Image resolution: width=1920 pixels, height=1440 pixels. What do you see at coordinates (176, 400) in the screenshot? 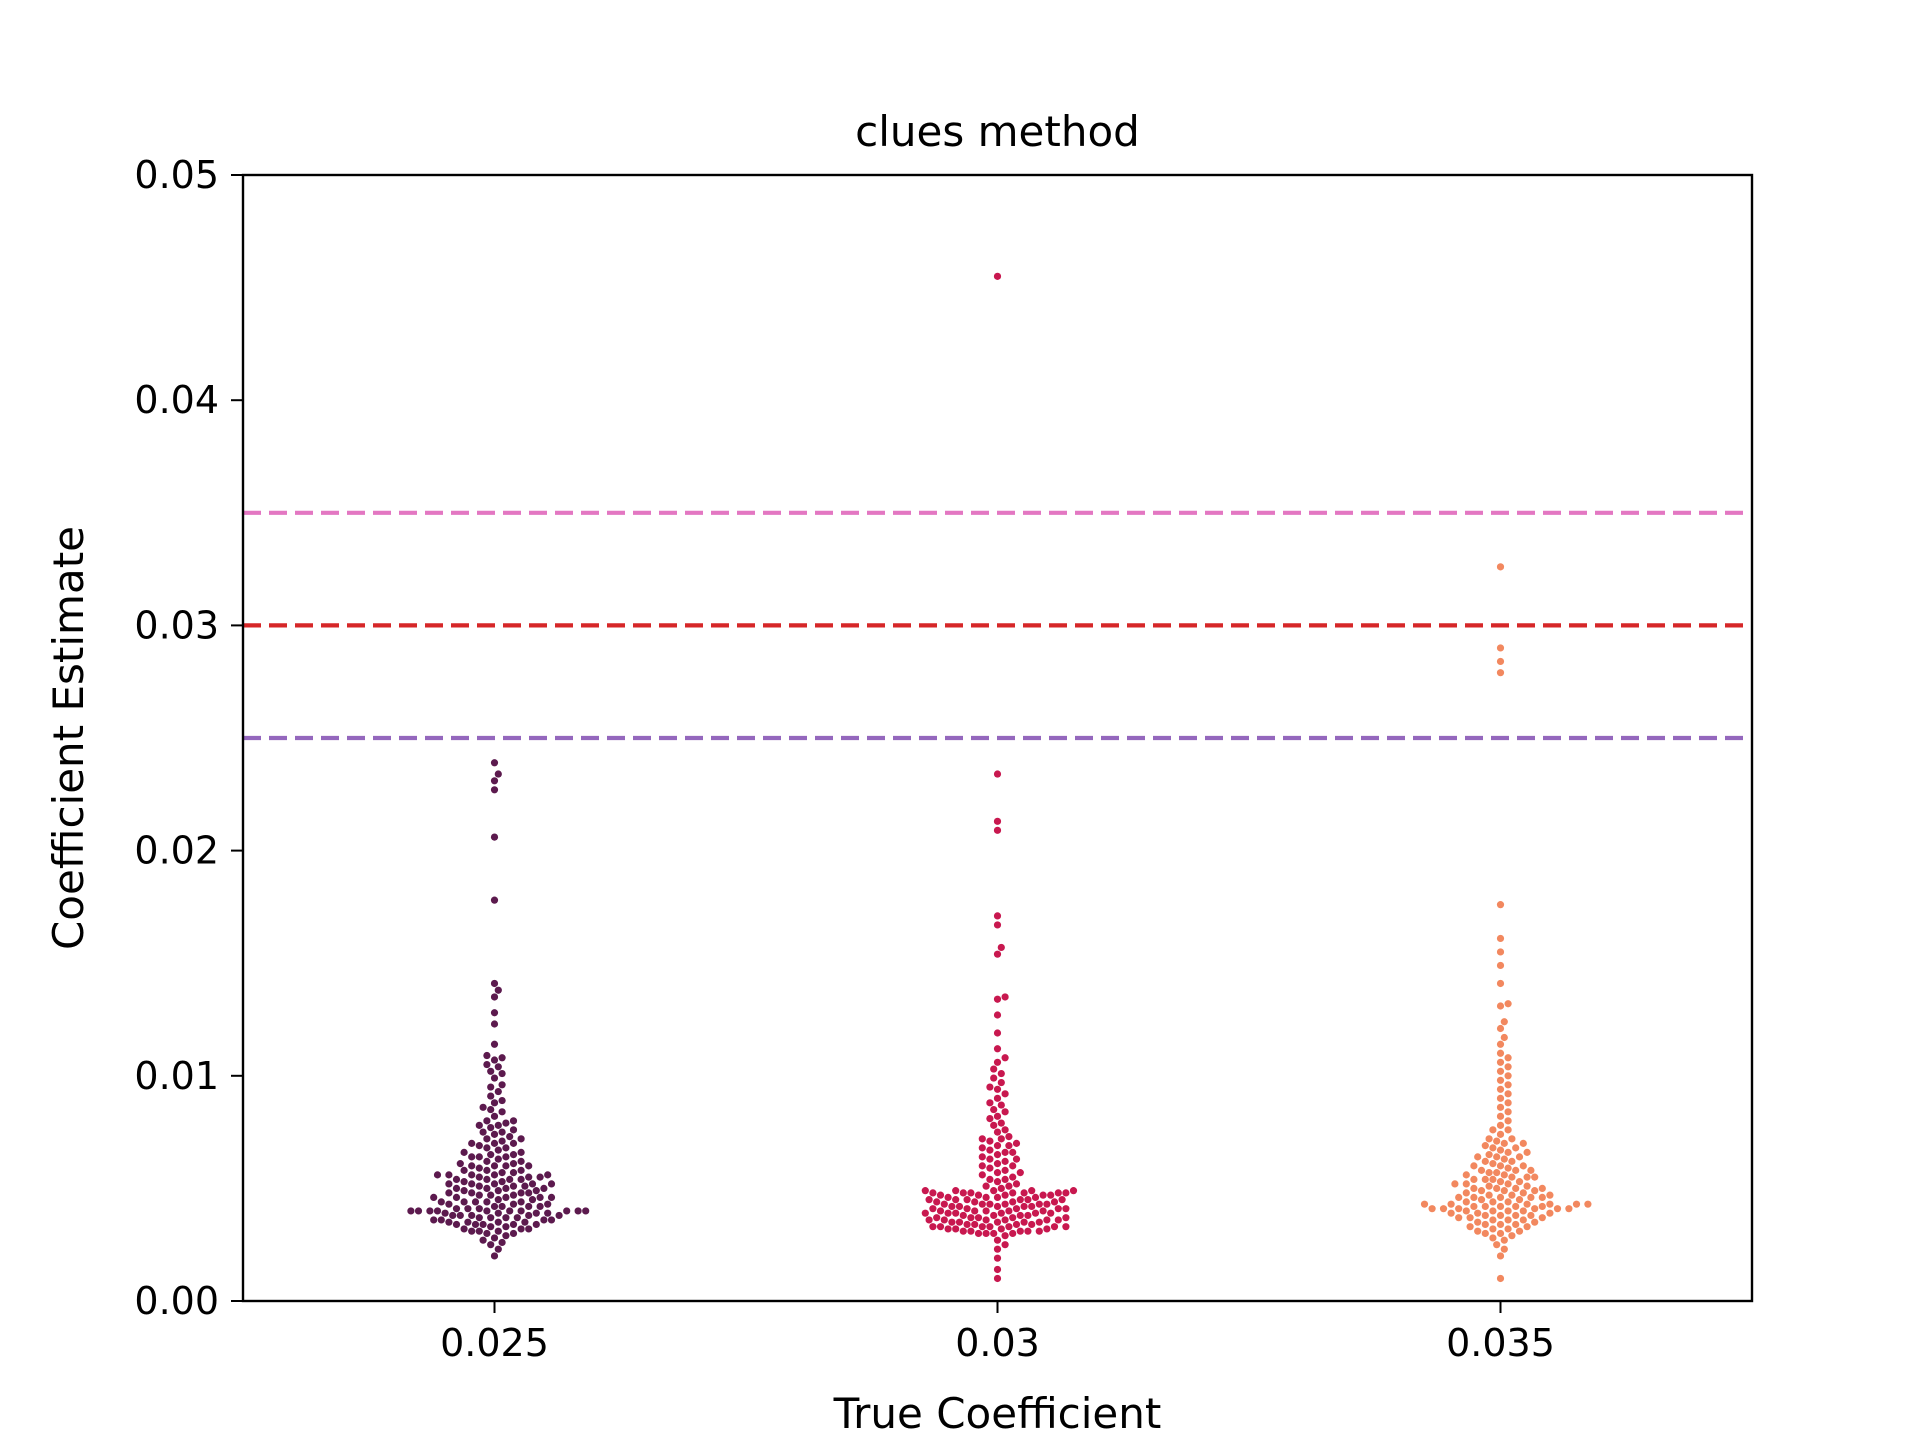
I see `y-tick-label: 0.04` at bounding box center [176, 400].